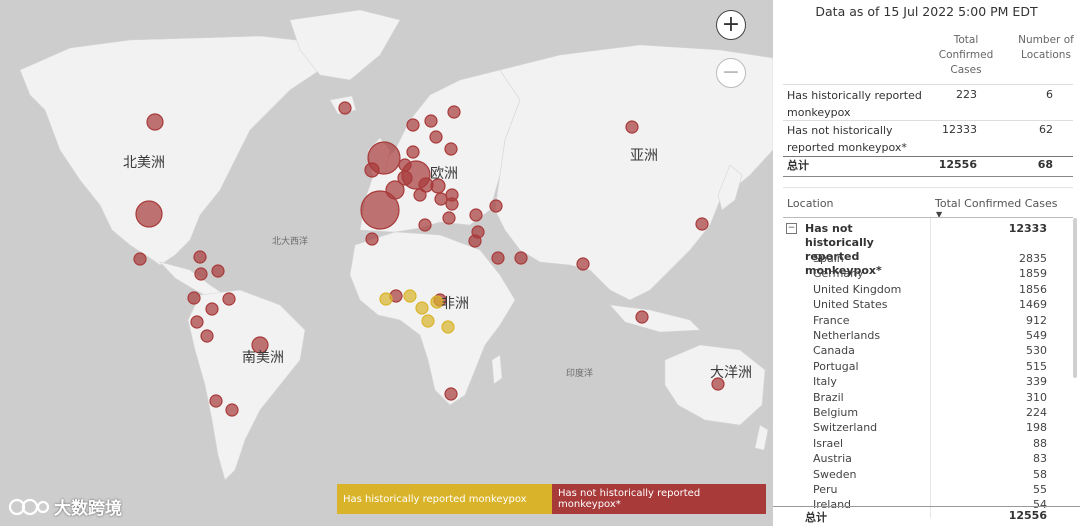 This screenshot has height=527, width=1080. Describe the element at coordinates (246, 385) in the screenshot. I see `south-america-shape` at that location.